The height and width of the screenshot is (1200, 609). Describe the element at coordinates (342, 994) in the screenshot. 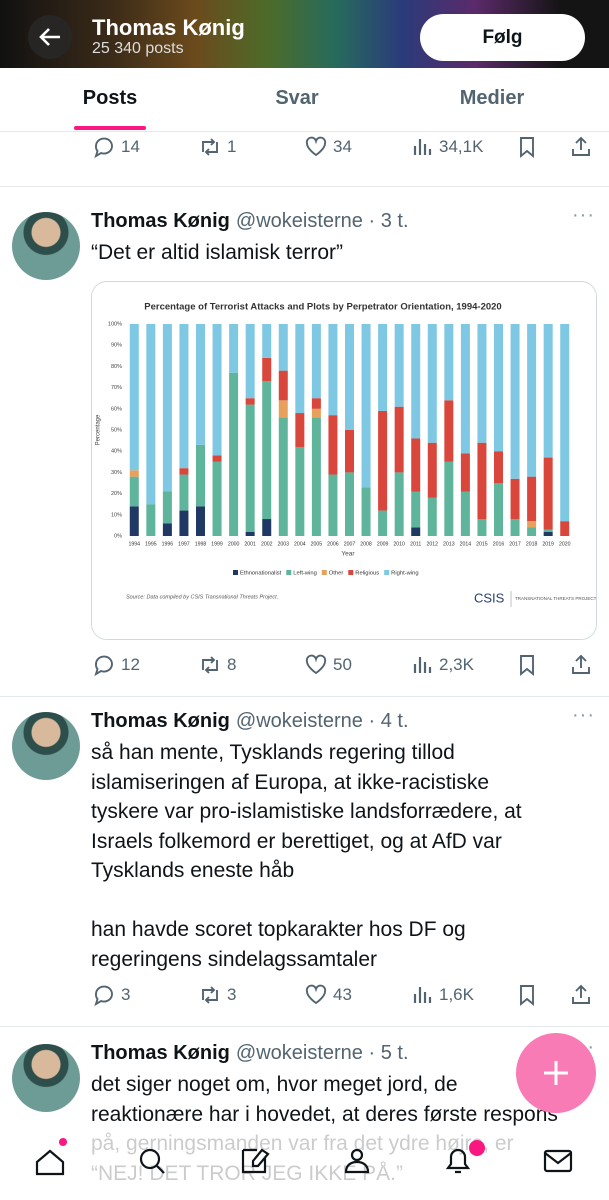

I see `likes-count: 43` at that location.